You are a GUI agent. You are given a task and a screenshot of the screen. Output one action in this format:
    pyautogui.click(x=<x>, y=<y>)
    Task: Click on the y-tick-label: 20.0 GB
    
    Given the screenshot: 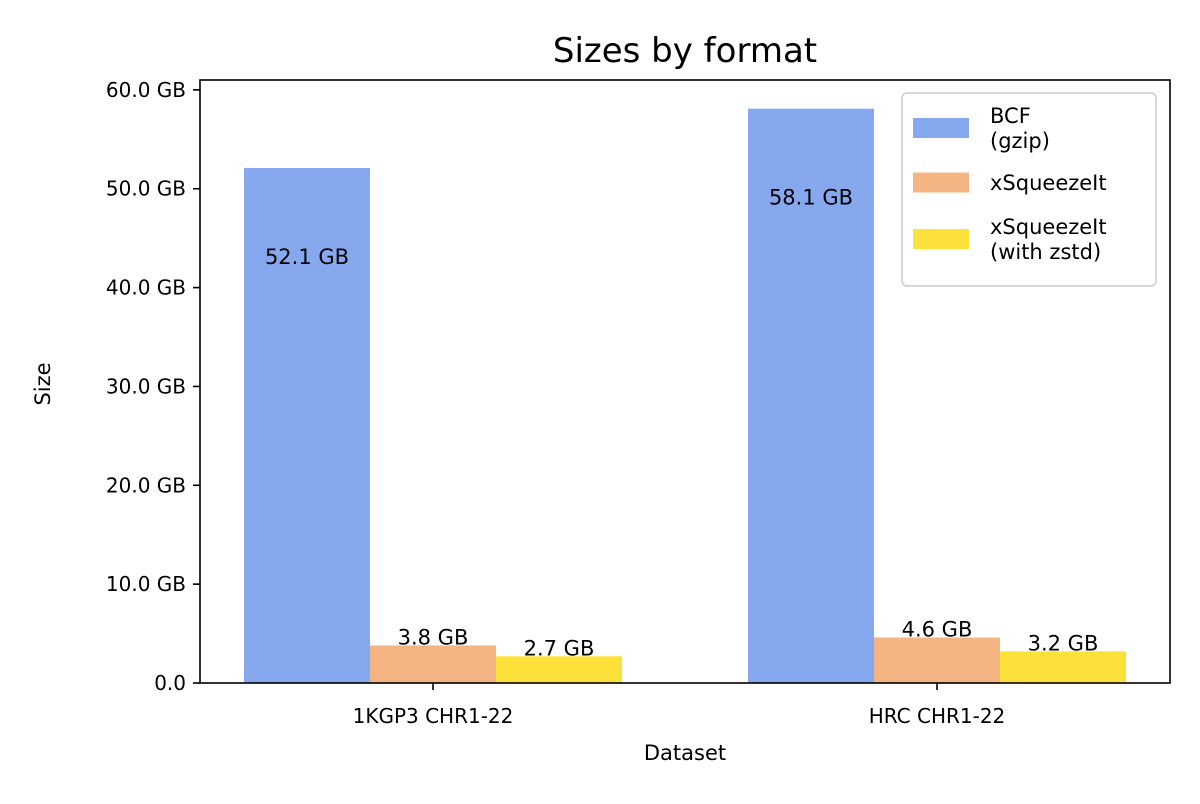 What is the action you would take?
    pyautogui.click(x=146, y=485)
    